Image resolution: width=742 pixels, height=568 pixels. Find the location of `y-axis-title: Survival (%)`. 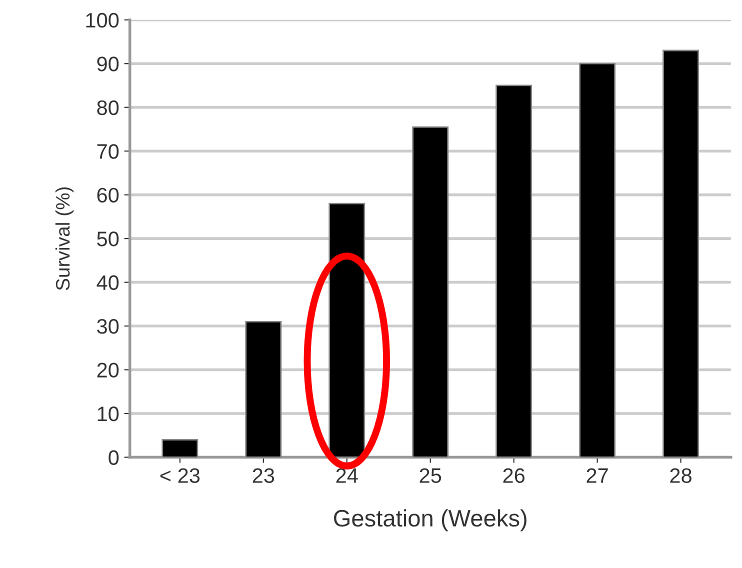

y-axis-title: Survival (%) is located at coordinates (64, 238).